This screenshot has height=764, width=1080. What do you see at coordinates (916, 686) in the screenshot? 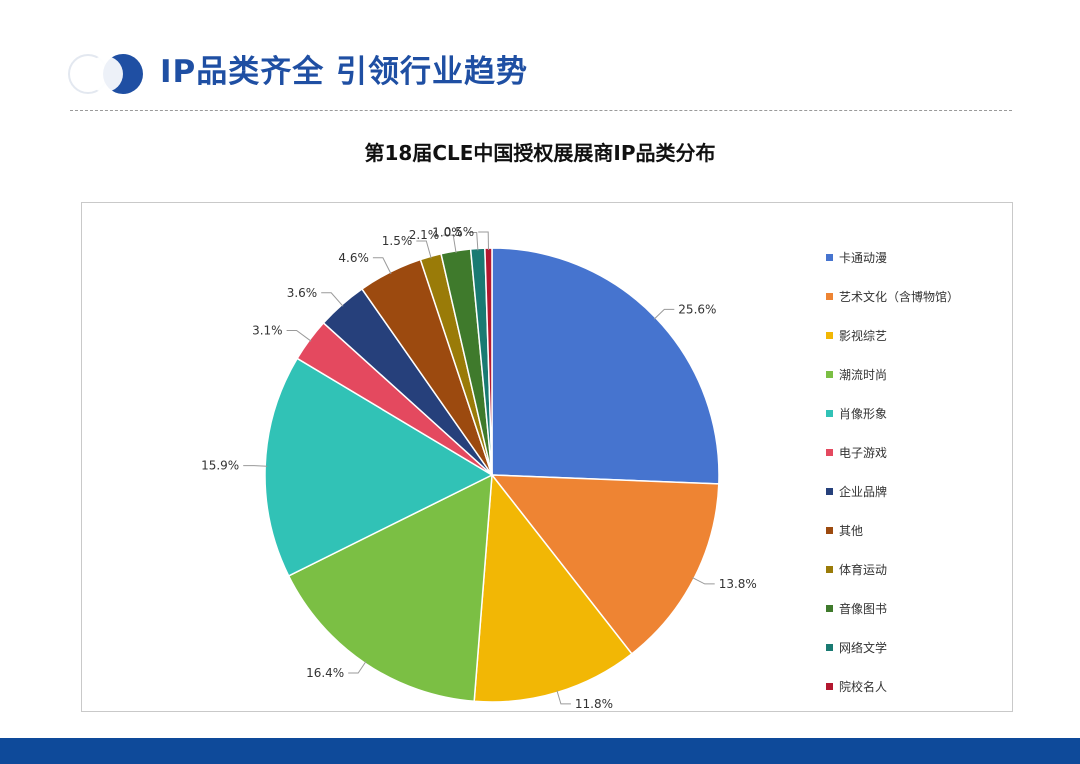
I see `legend-item-11: 院校名人` at bounding box center [916, 686].